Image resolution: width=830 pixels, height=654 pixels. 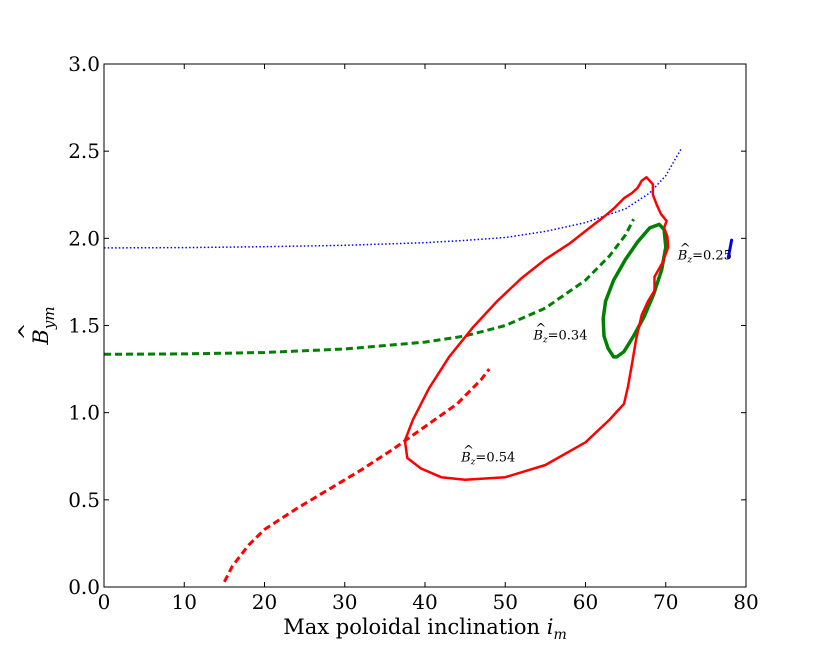 I want to click on svg-text: Bz=0.34, so click(x=559, y=336).